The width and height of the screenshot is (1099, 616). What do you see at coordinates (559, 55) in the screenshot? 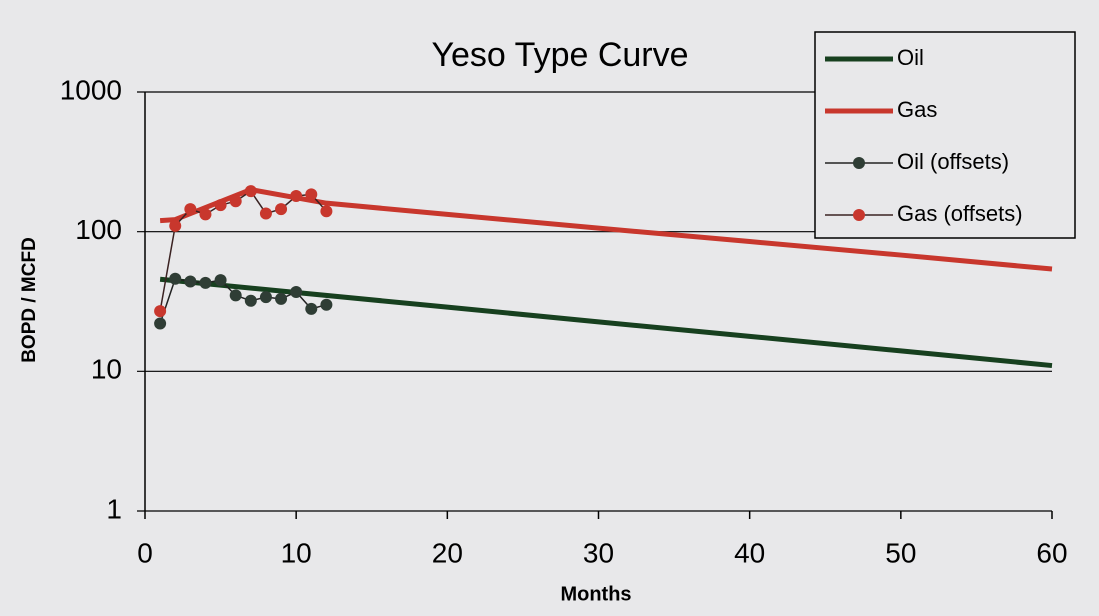
I see `chart-title: Yeso Type Curve` at bounding box center [559, 55].